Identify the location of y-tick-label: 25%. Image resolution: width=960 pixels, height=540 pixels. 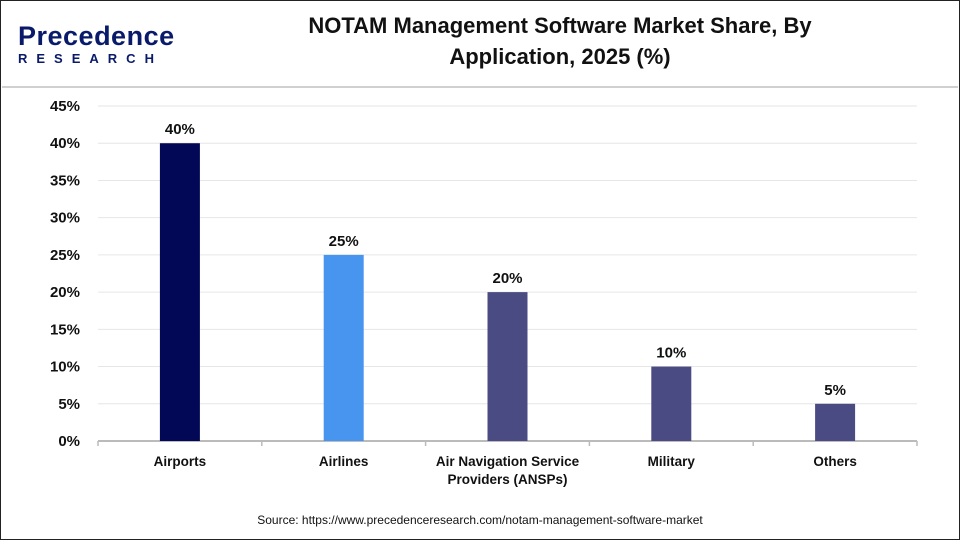
(65, 255).